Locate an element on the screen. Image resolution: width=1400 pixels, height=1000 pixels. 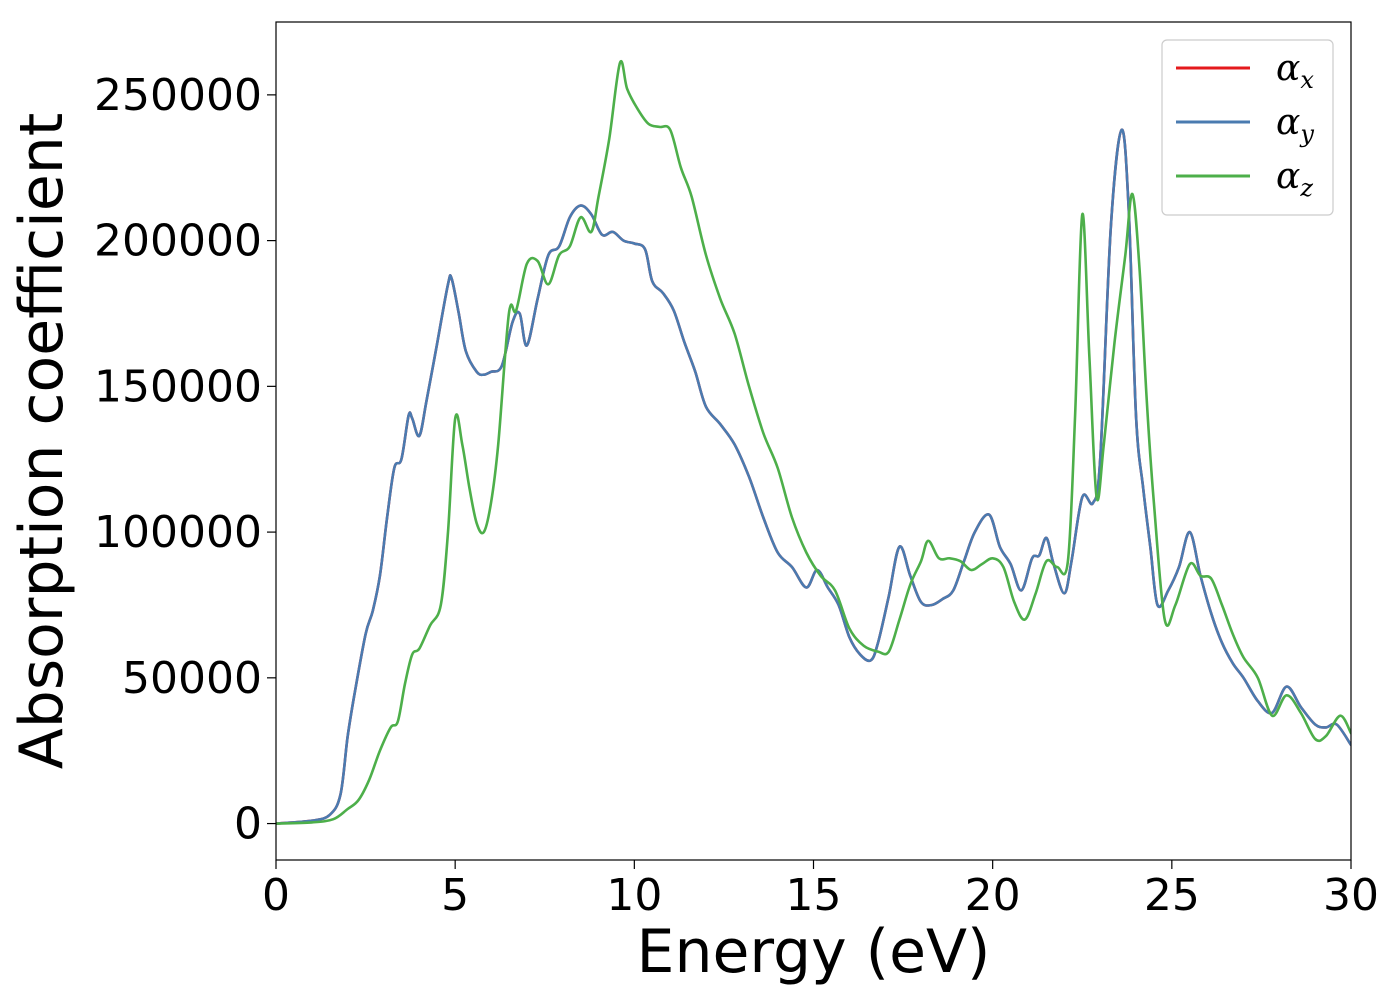
y-tick-label: 250000 is located at coordinates (178, 95).